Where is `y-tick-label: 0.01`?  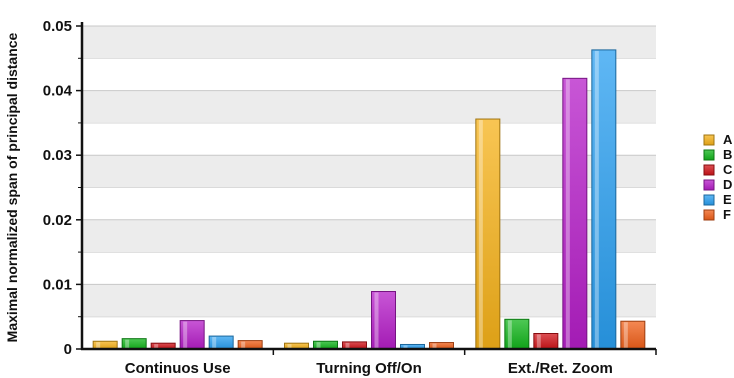 y-tick-label: 0.01 is located at coordinates (57, 284).